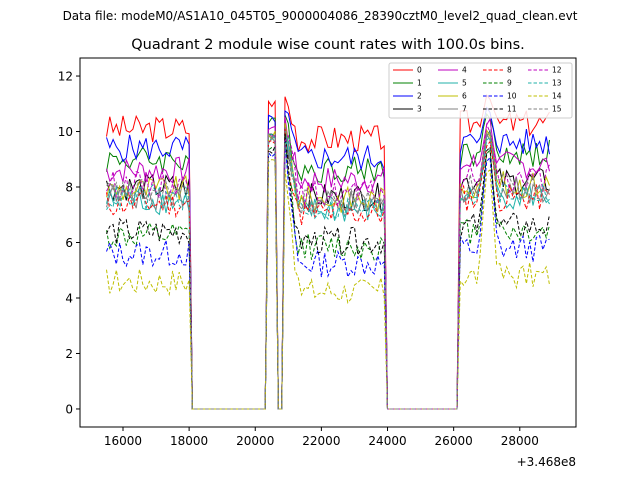 This screenshot has height=480, width=640. I want to click on x-tick-label: 20000, so click(255, 441).